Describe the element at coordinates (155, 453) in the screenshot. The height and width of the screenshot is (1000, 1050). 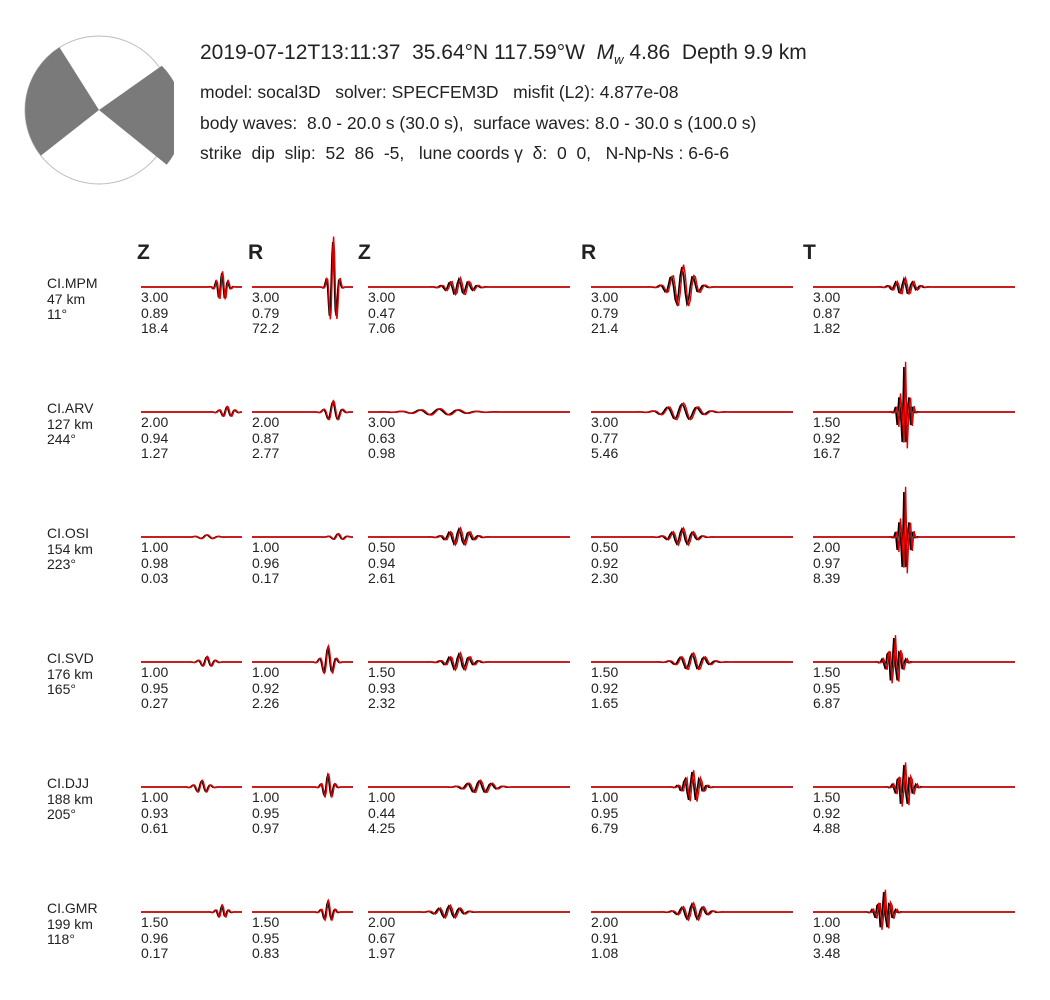
I see `panel-misfit: 1.27` at that location.